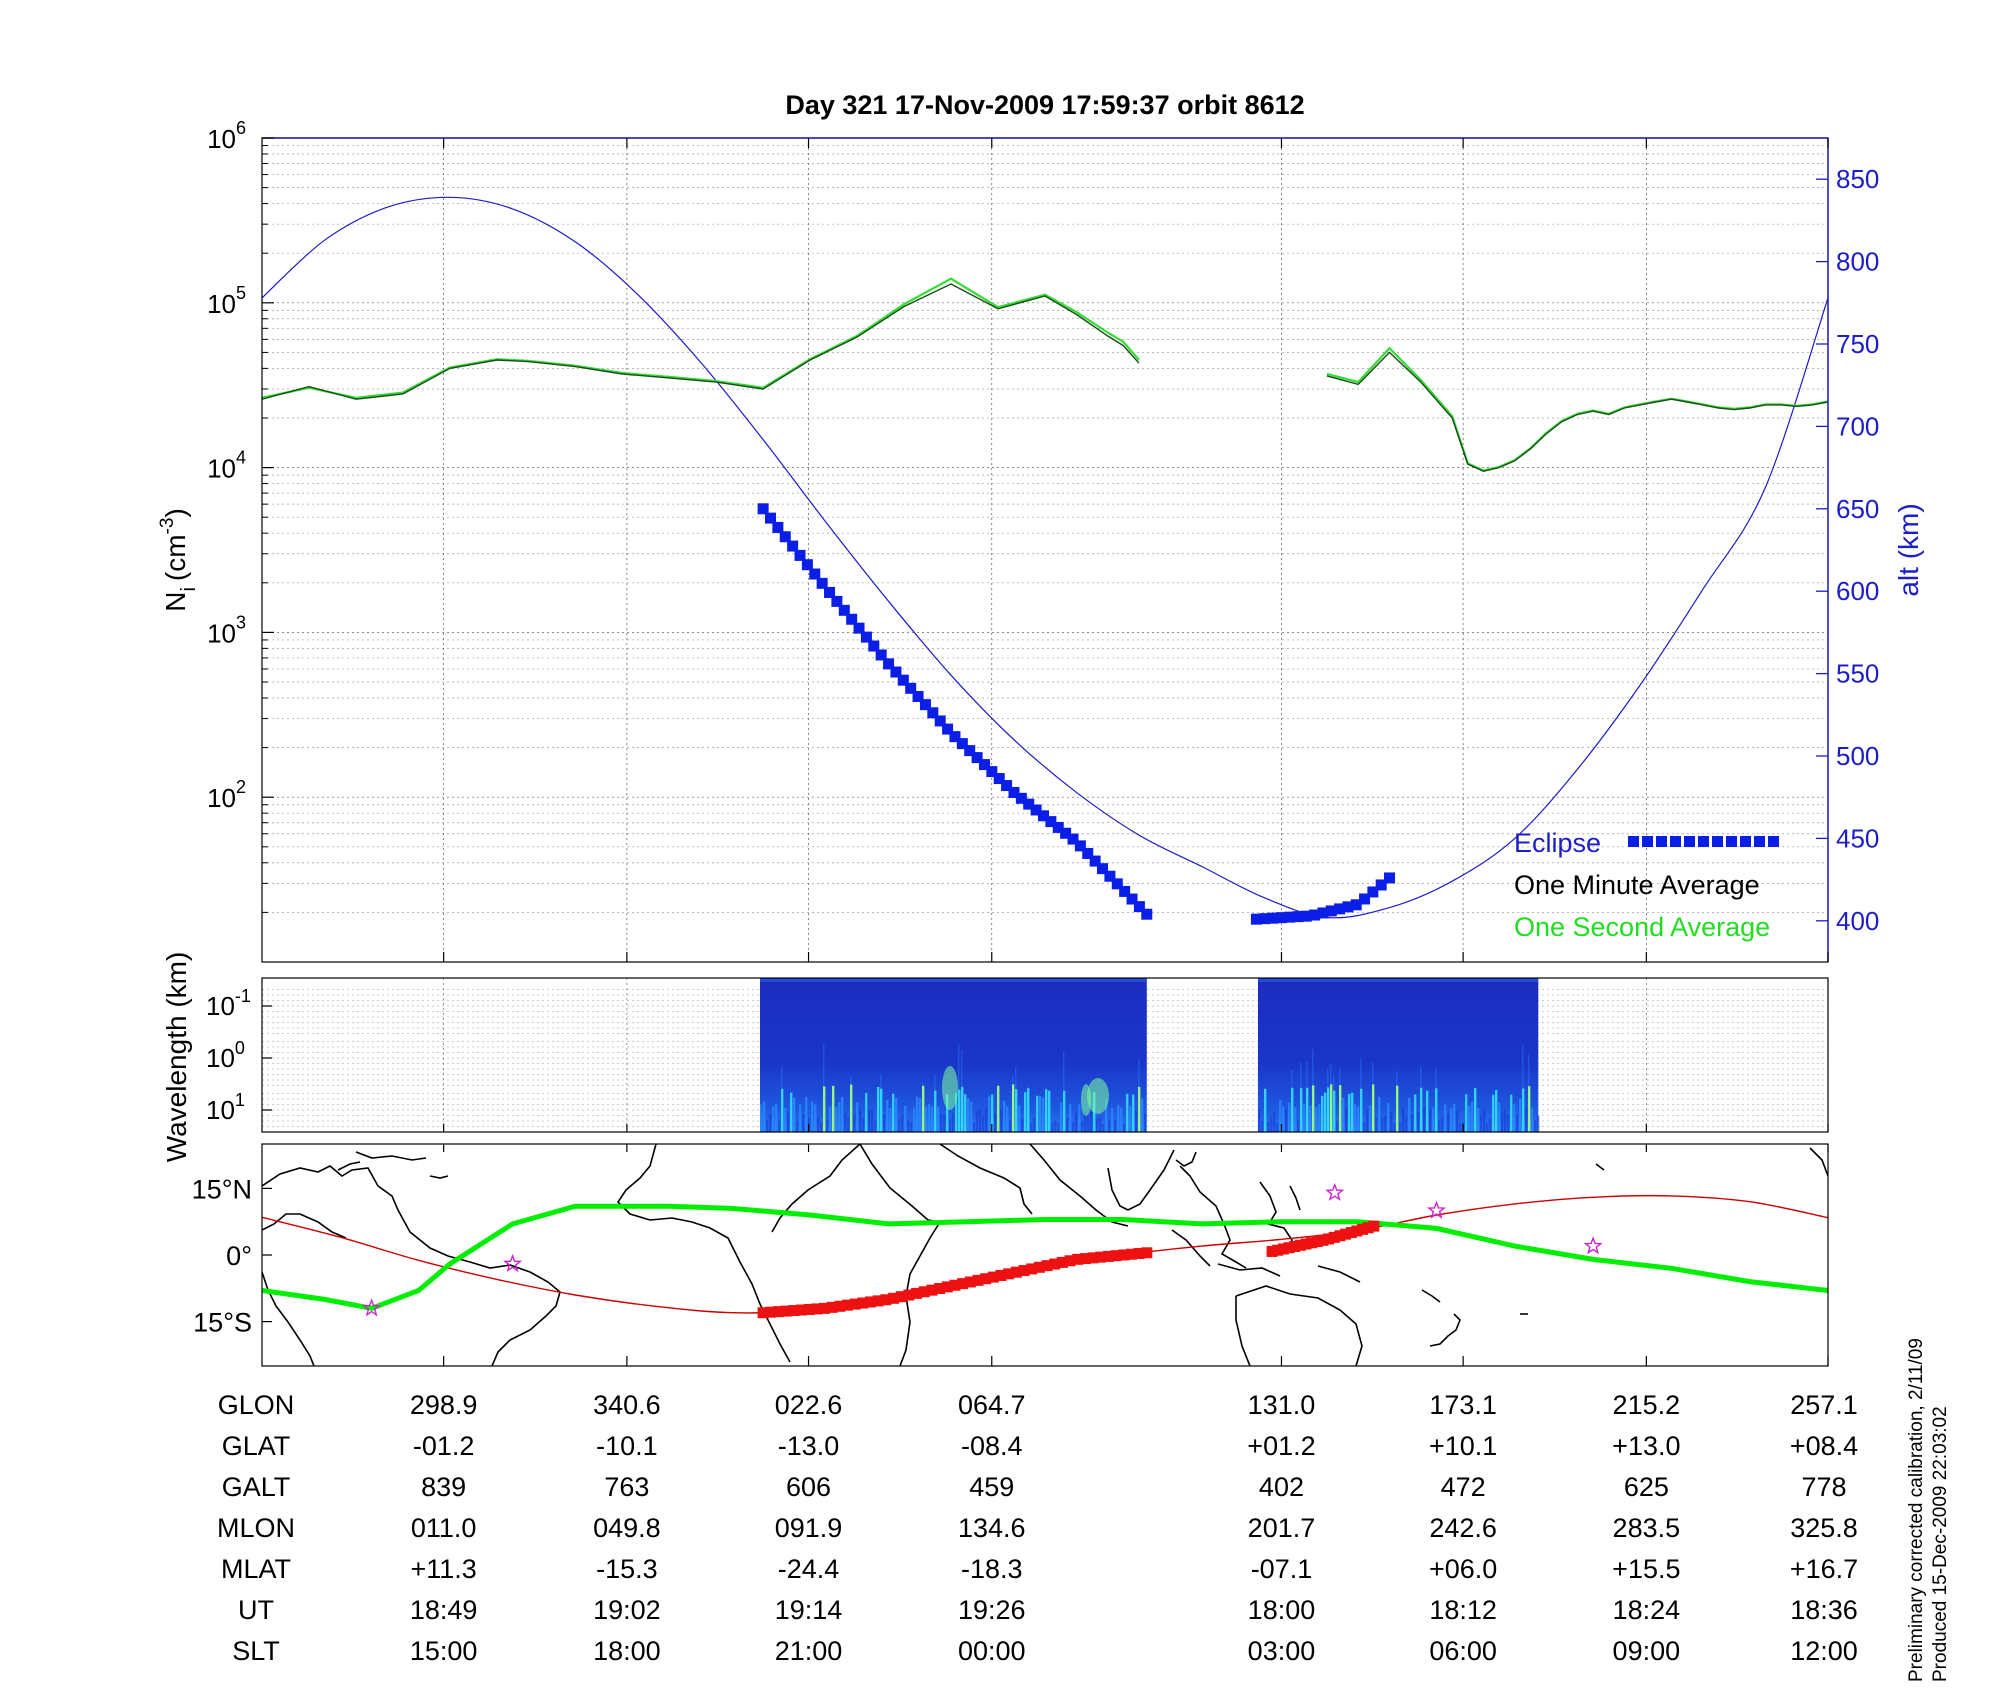 This screenshot has width=2000, height=1700. I want to click on dip-equator-line, so click(1045, 1257).